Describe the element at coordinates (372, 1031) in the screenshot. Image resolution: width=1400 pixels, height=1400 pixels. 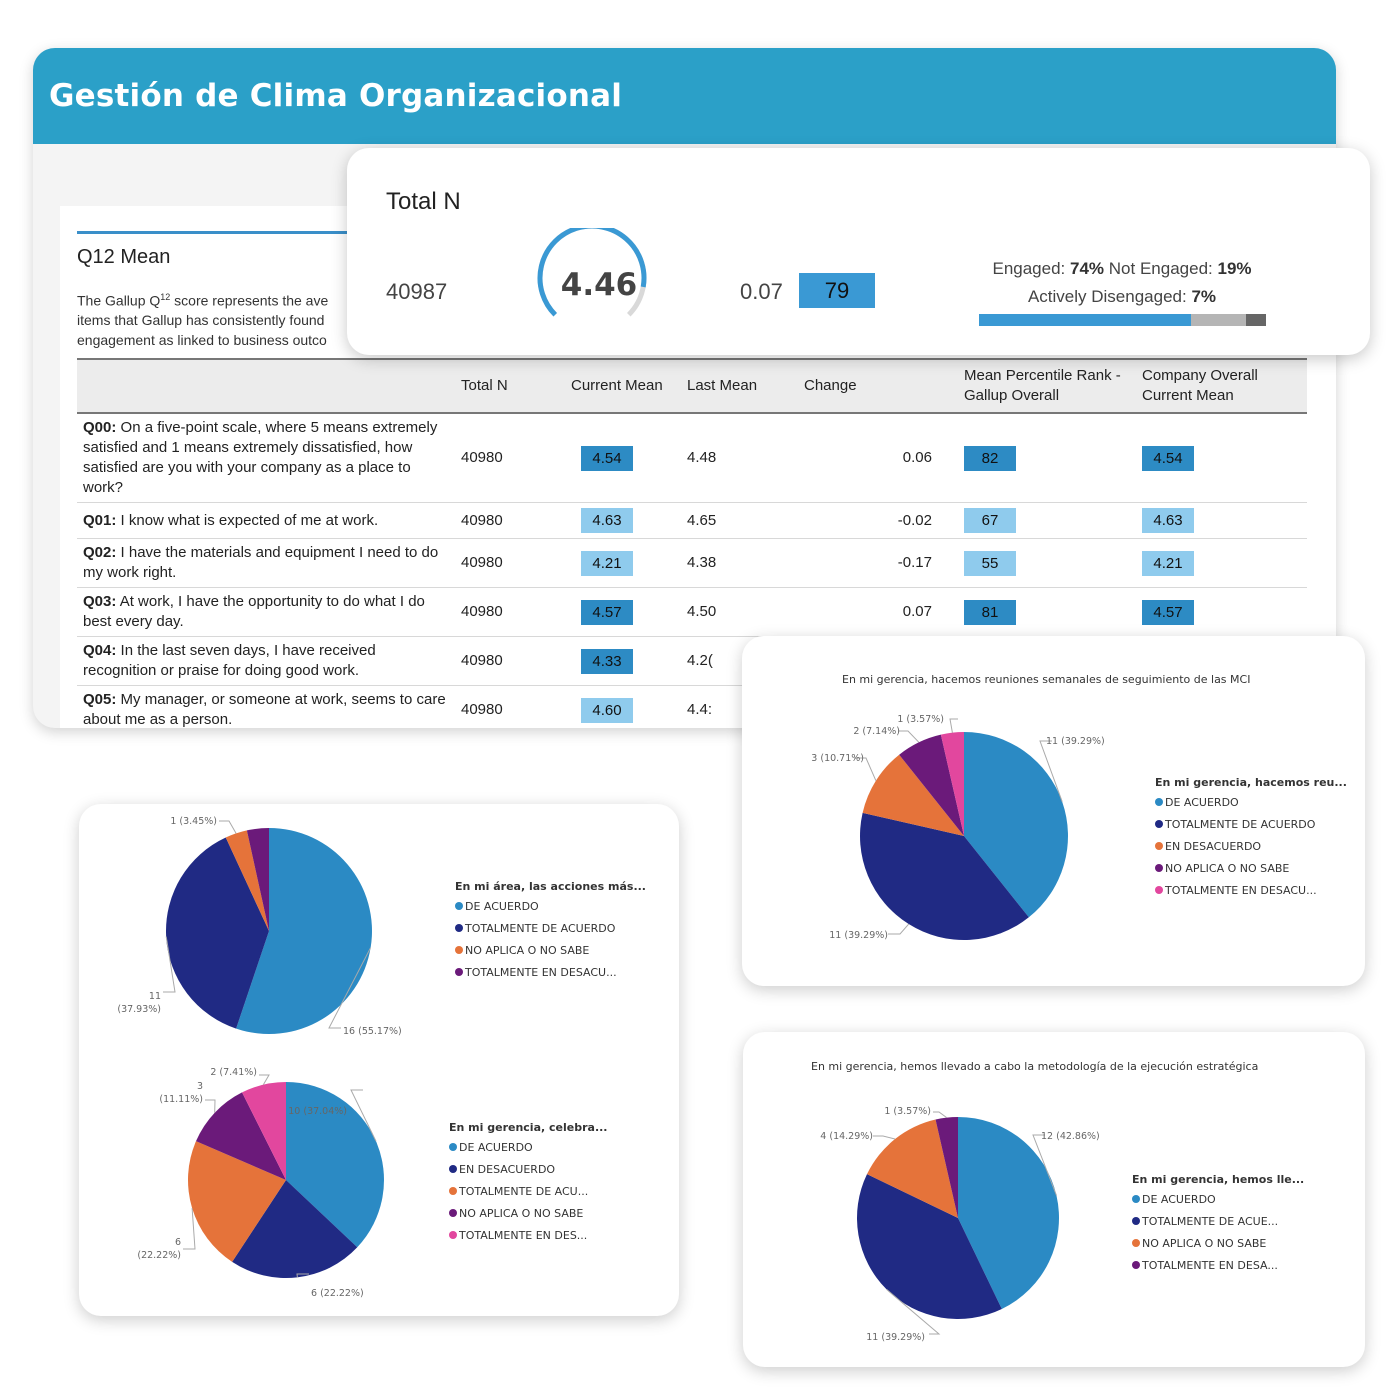
I see `slice-data-label: 16 (55.17%)` at that location.